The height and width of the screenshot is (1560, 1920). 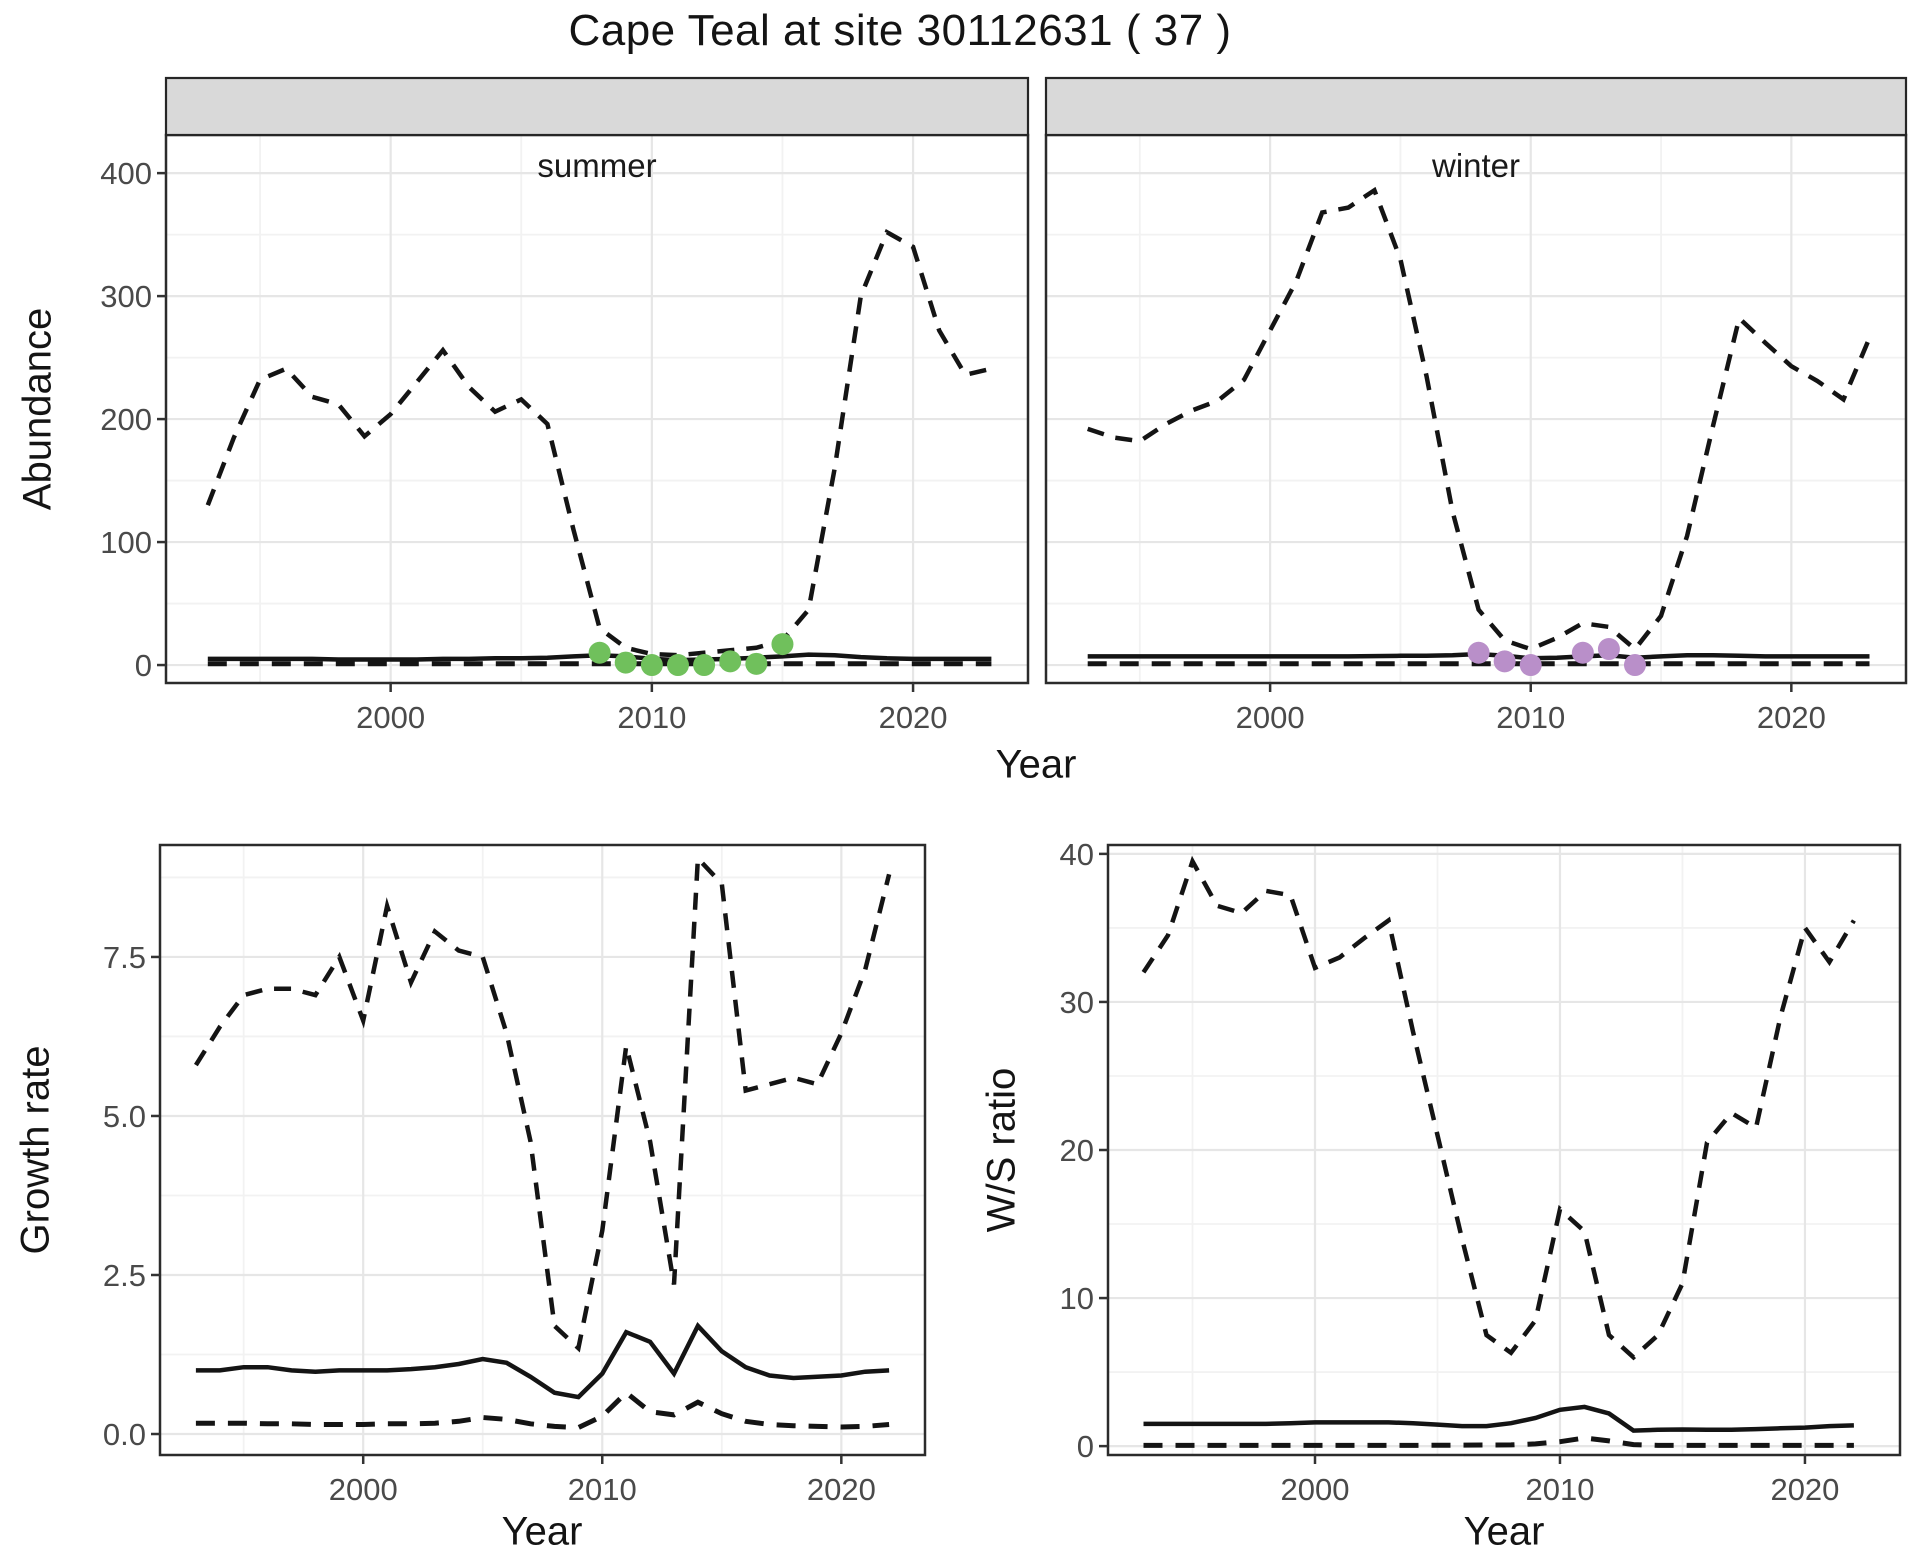 What do you see at coordinates (124, 1275) in the screenshot?
I see `y-tick-label: 2.5` at bounding box center [124, 1275].